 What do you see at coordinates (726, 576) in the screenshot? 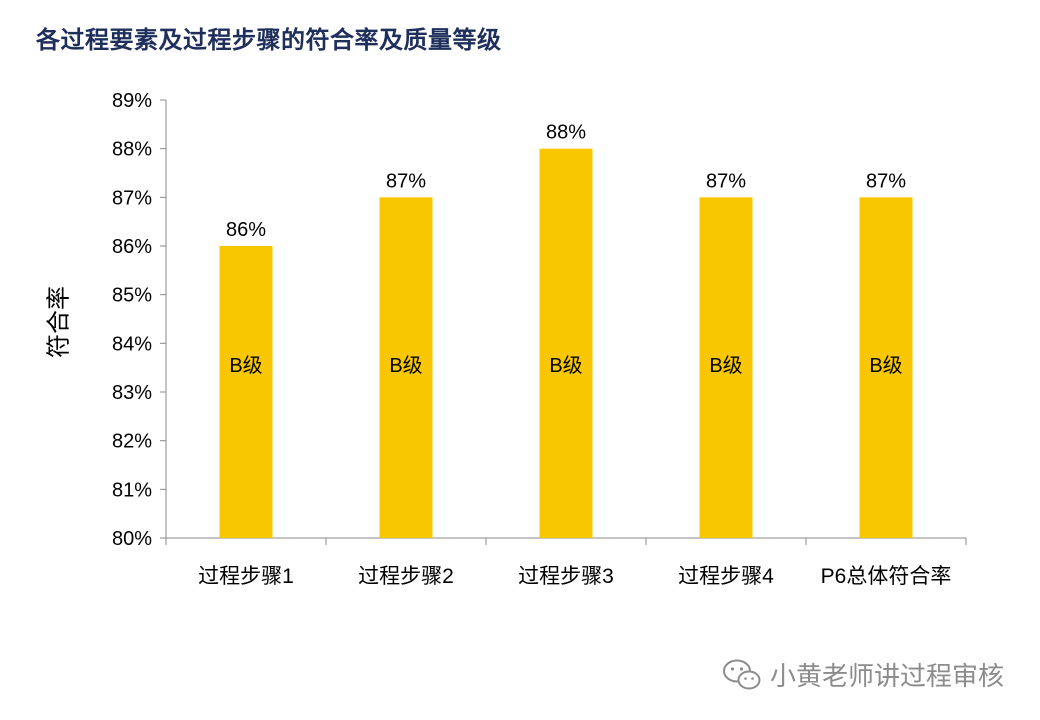
I see `x-tick-label: 过程步骤4` at bounding box center [726, 576].